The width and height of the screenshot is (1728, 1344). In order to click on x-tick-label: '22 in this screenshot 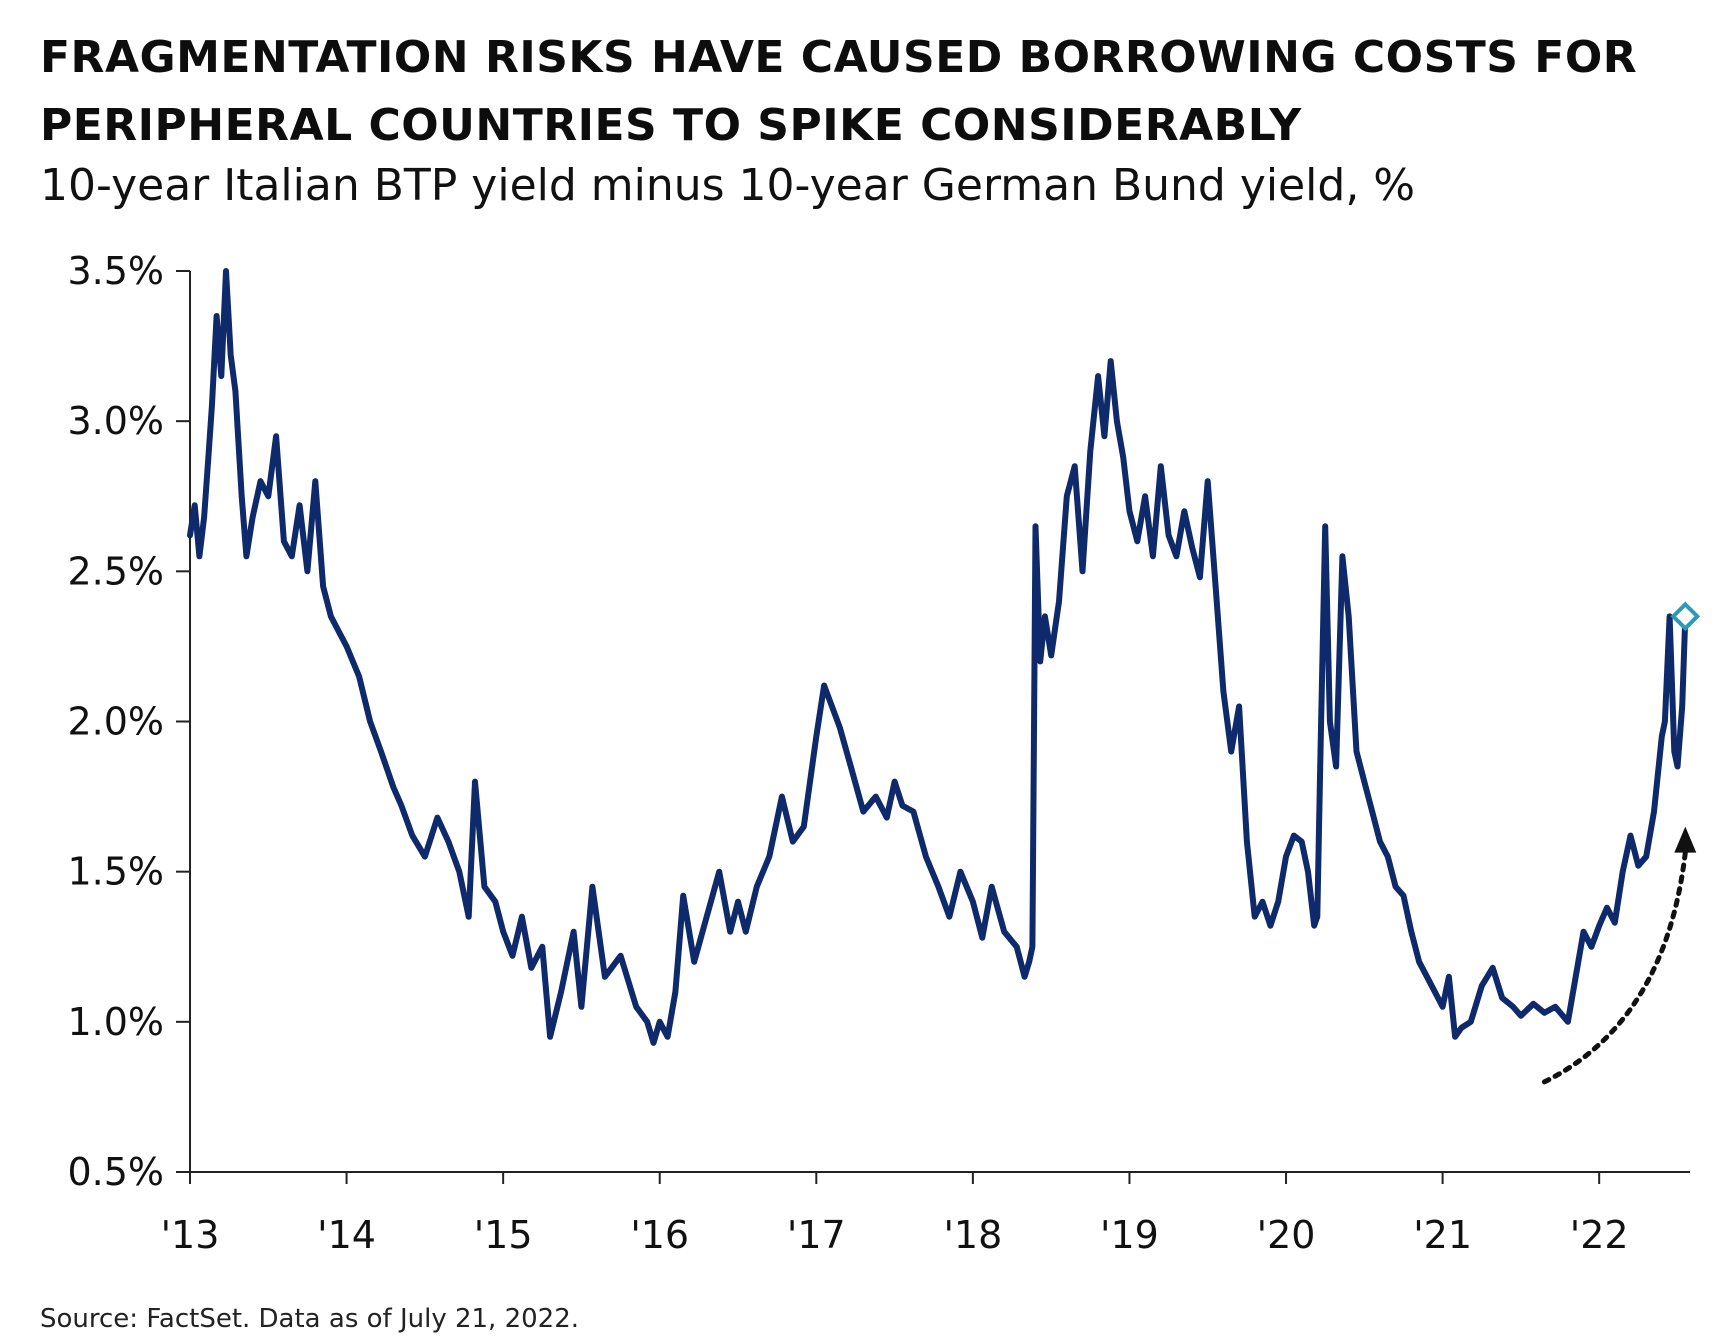, I will do `click(1599, 1235)`.